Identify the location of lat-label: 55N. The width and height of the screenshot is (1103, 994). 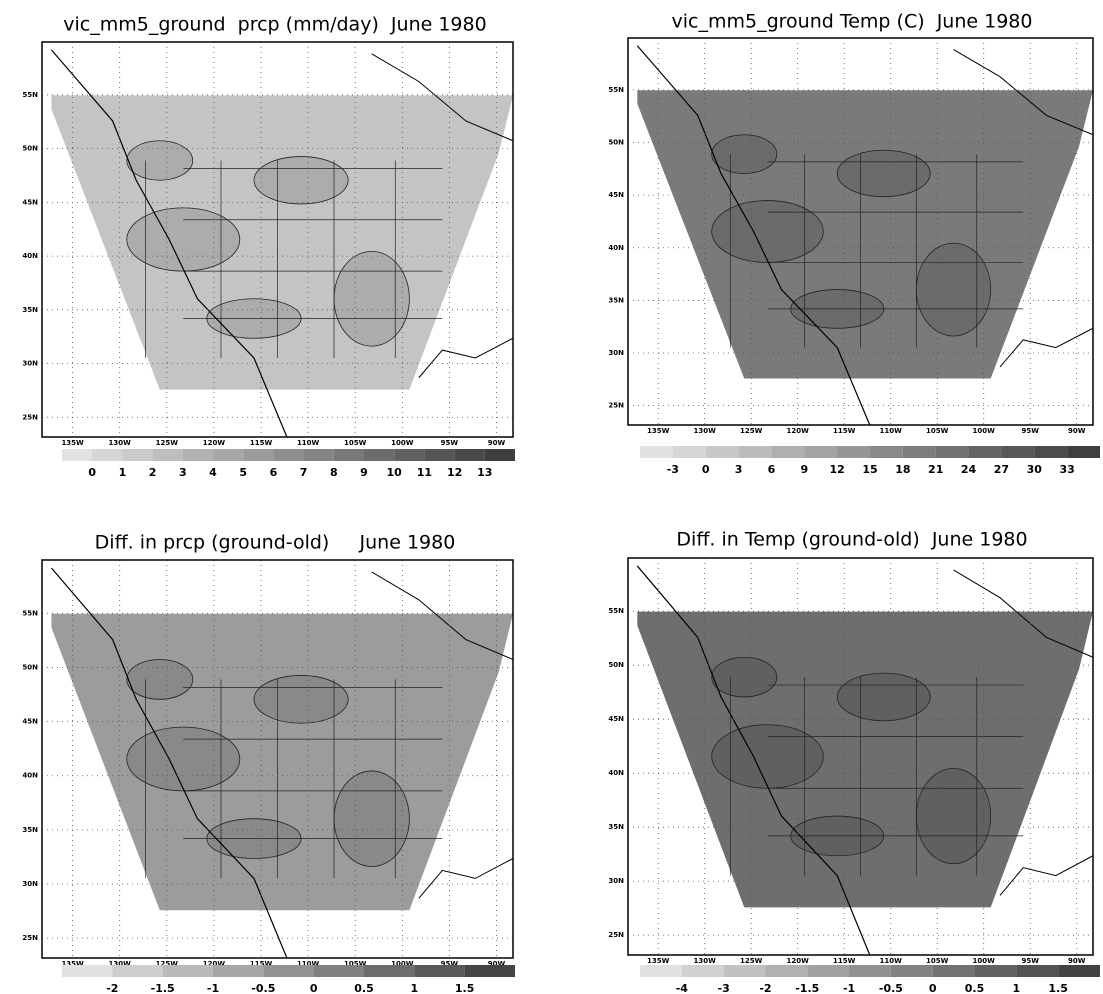
(30, 95).